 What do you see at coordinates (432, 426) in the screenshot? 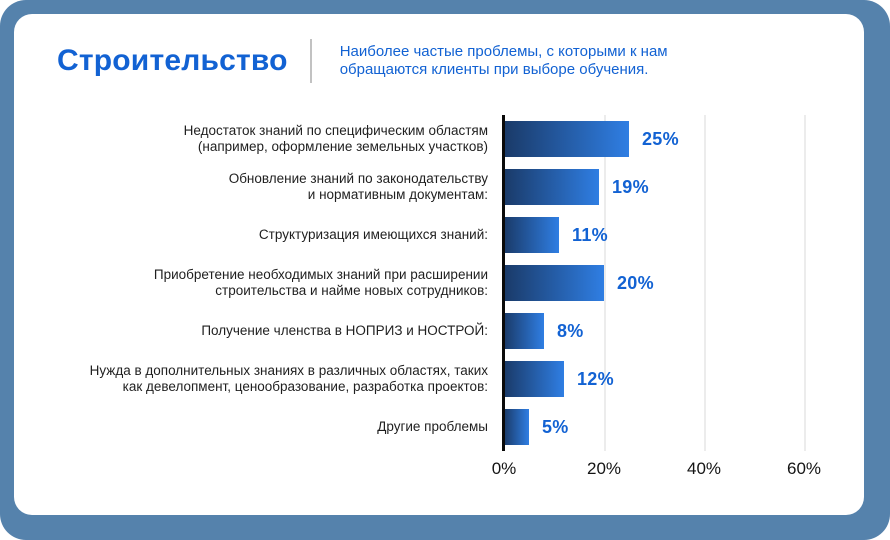
I see `category-label: Другие проблемы` at bounding box center [432, 426].